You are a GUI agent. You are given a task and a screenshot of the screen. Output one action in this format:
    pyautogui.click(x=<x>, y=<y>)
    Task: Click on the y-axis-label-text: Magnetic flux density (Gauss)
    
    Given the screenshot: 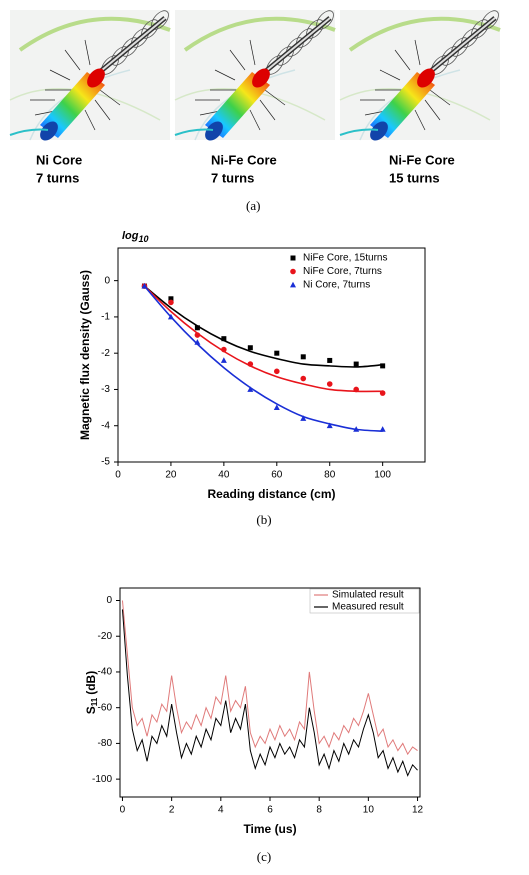 What is the action you would take?
    pyautogui.click(x=85, y=355)
    